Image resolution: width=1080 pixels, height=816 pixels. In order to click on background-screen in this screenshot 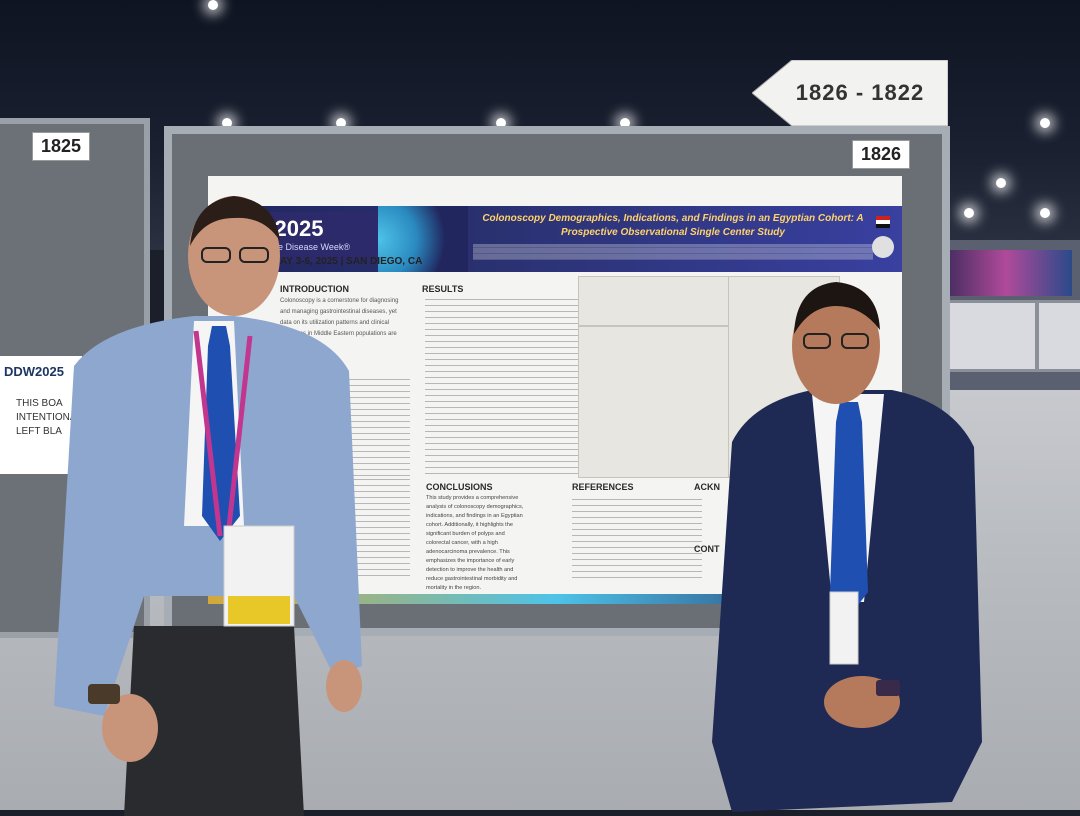, I will do `click(1006, 273)`.